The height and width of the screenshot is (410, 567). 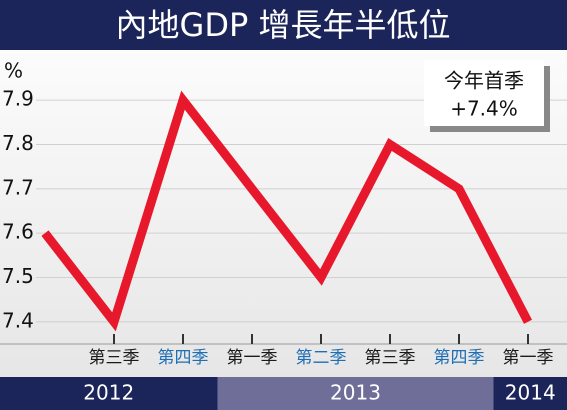 I want to click on year-label: 2014, so click(x=530, y=393).